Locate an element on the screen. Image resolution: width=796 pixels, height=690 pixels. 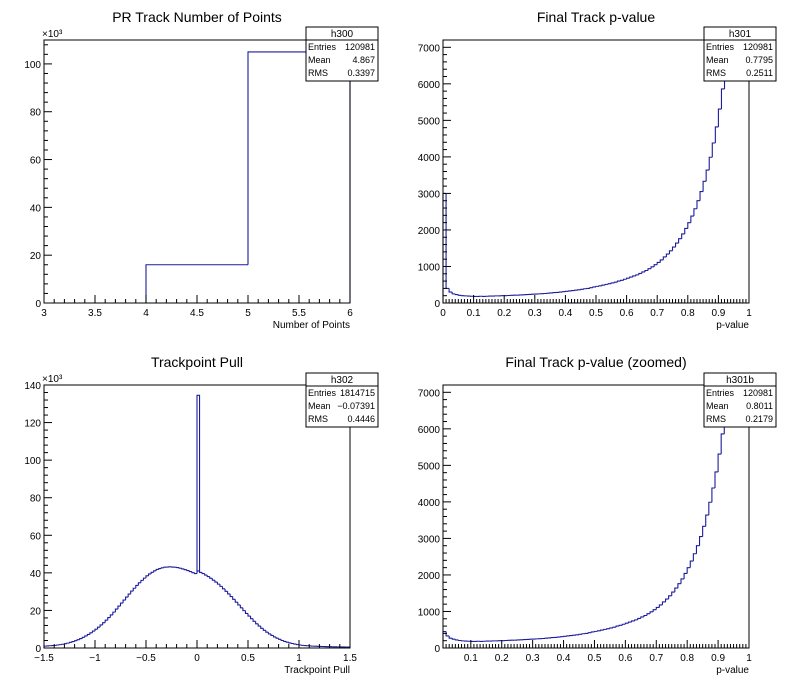
x-tick-label: 3 is located at coordinates (44, 313).